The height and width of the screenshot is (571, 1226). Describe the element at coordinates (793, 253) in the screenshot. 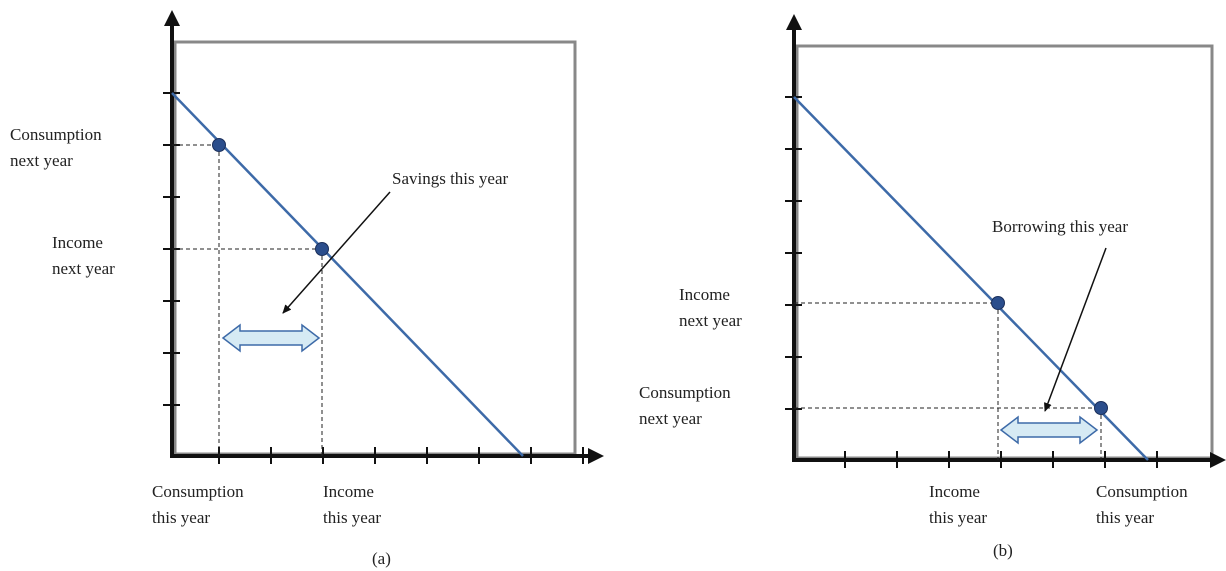

I see `panel-b-y-ticks` at that location.